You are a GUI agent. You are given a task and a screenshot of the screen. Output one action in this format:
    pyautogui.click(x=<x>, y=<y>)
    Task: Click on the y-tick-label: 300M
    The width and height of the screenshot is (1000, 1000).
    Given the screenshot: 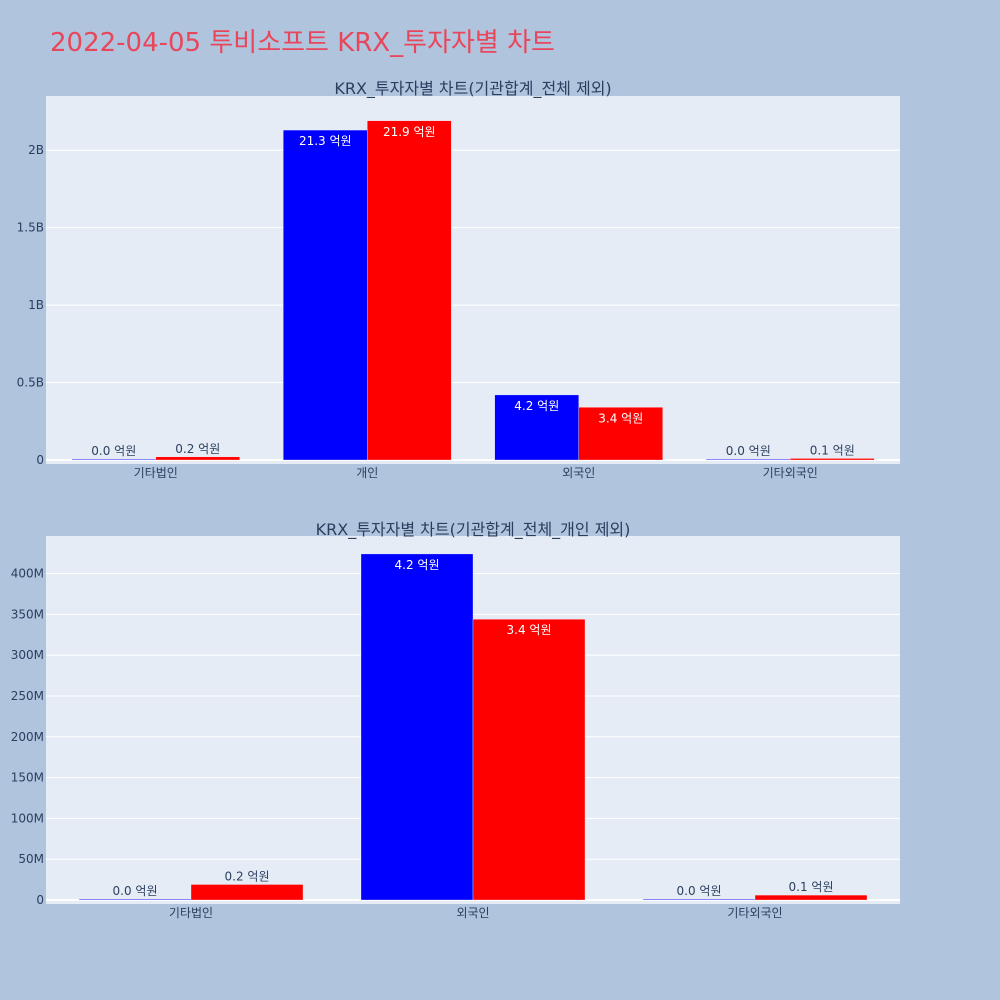 What is the action you would take?
    pyautogui.click(x=27, y=655)
    